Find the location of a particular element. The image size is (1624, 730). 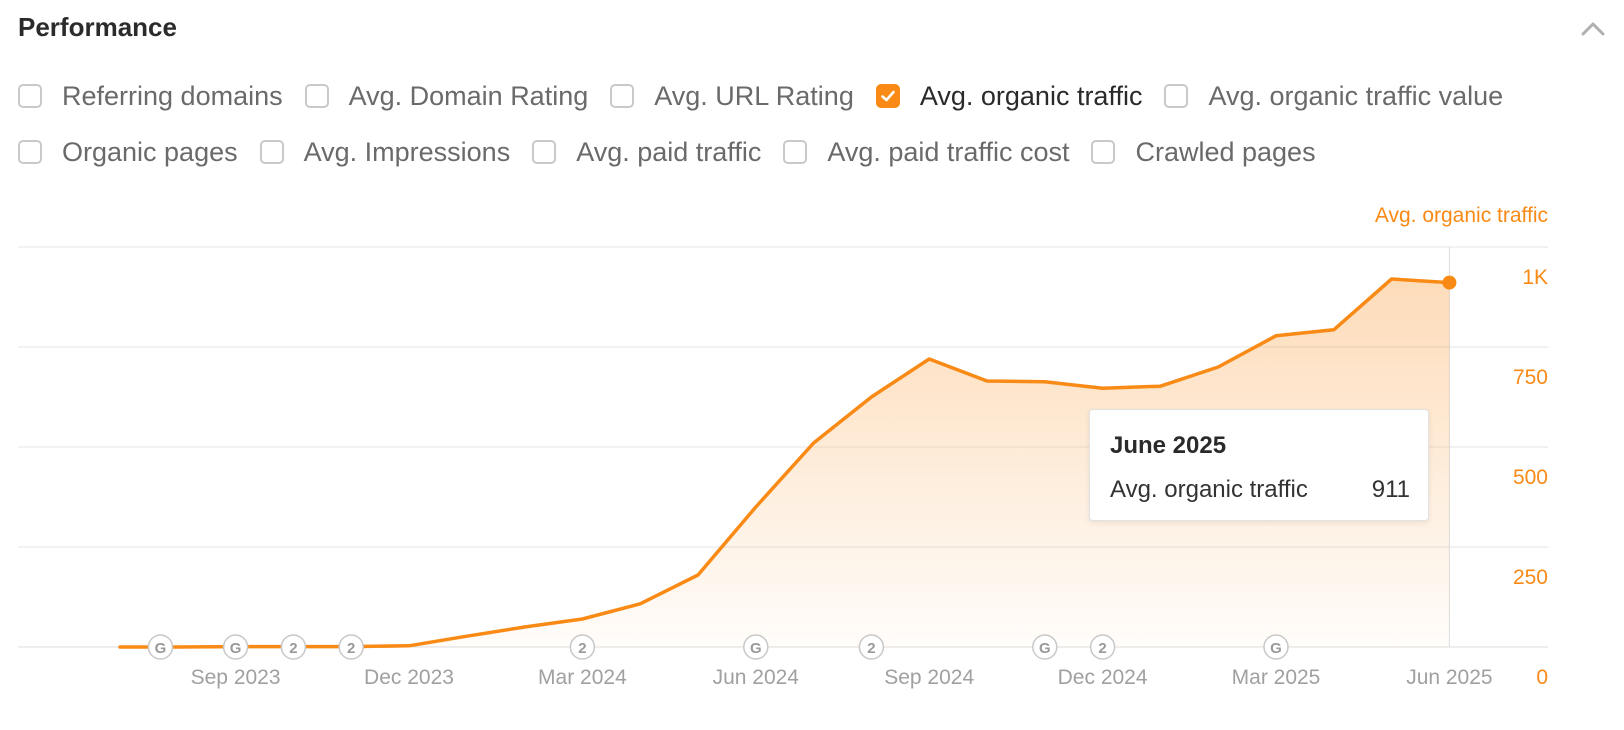

chart-tooltip: June 2025 Avg. organic traffic 911 is located at coordinates (1259, 465).